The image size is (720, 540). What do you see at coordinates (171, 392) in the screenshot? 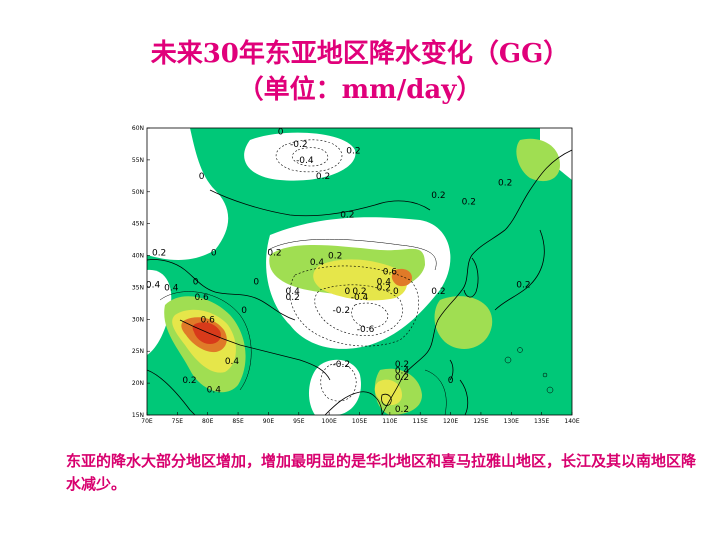
I see `coastline-india` at bounding box center [171, 392].